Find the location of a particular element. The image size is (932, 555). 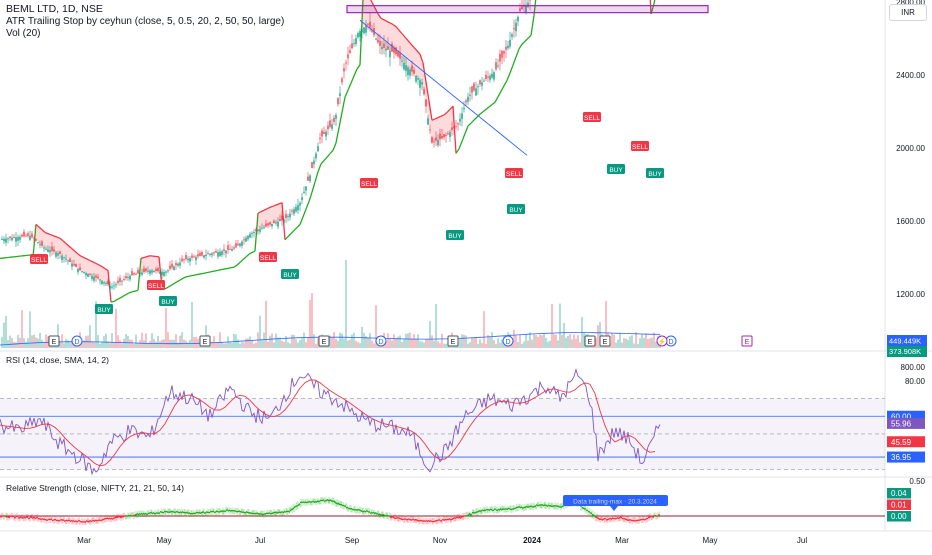

support-zone is located at coordinates (527, 9).